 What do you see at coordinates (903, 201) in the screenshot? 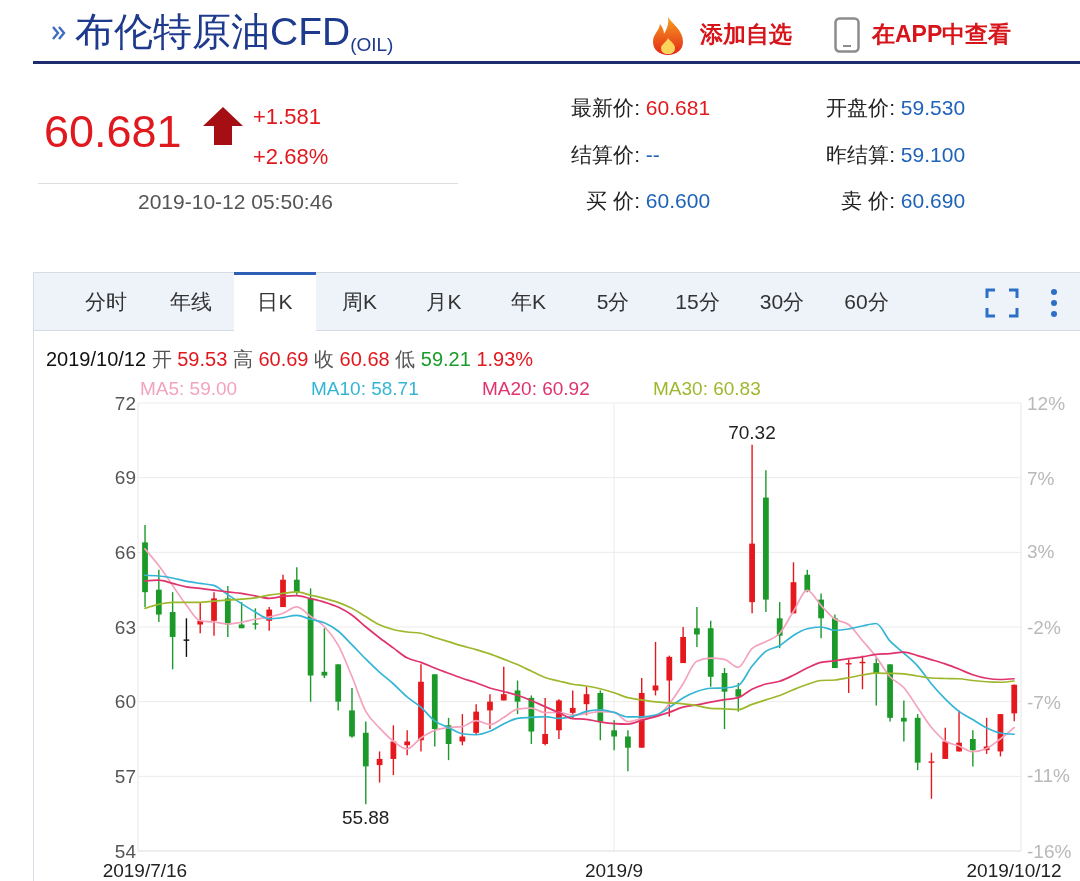
I see `text: 卖 价: 60.690` at bounding box center [903, 201].